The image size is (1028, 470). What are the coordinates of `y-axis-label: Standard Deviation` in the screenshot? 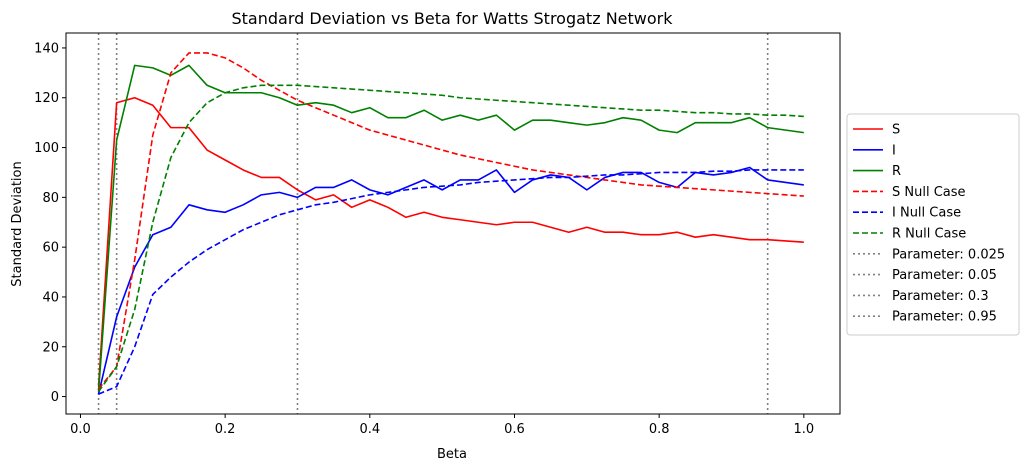 It's located at (17, 223).